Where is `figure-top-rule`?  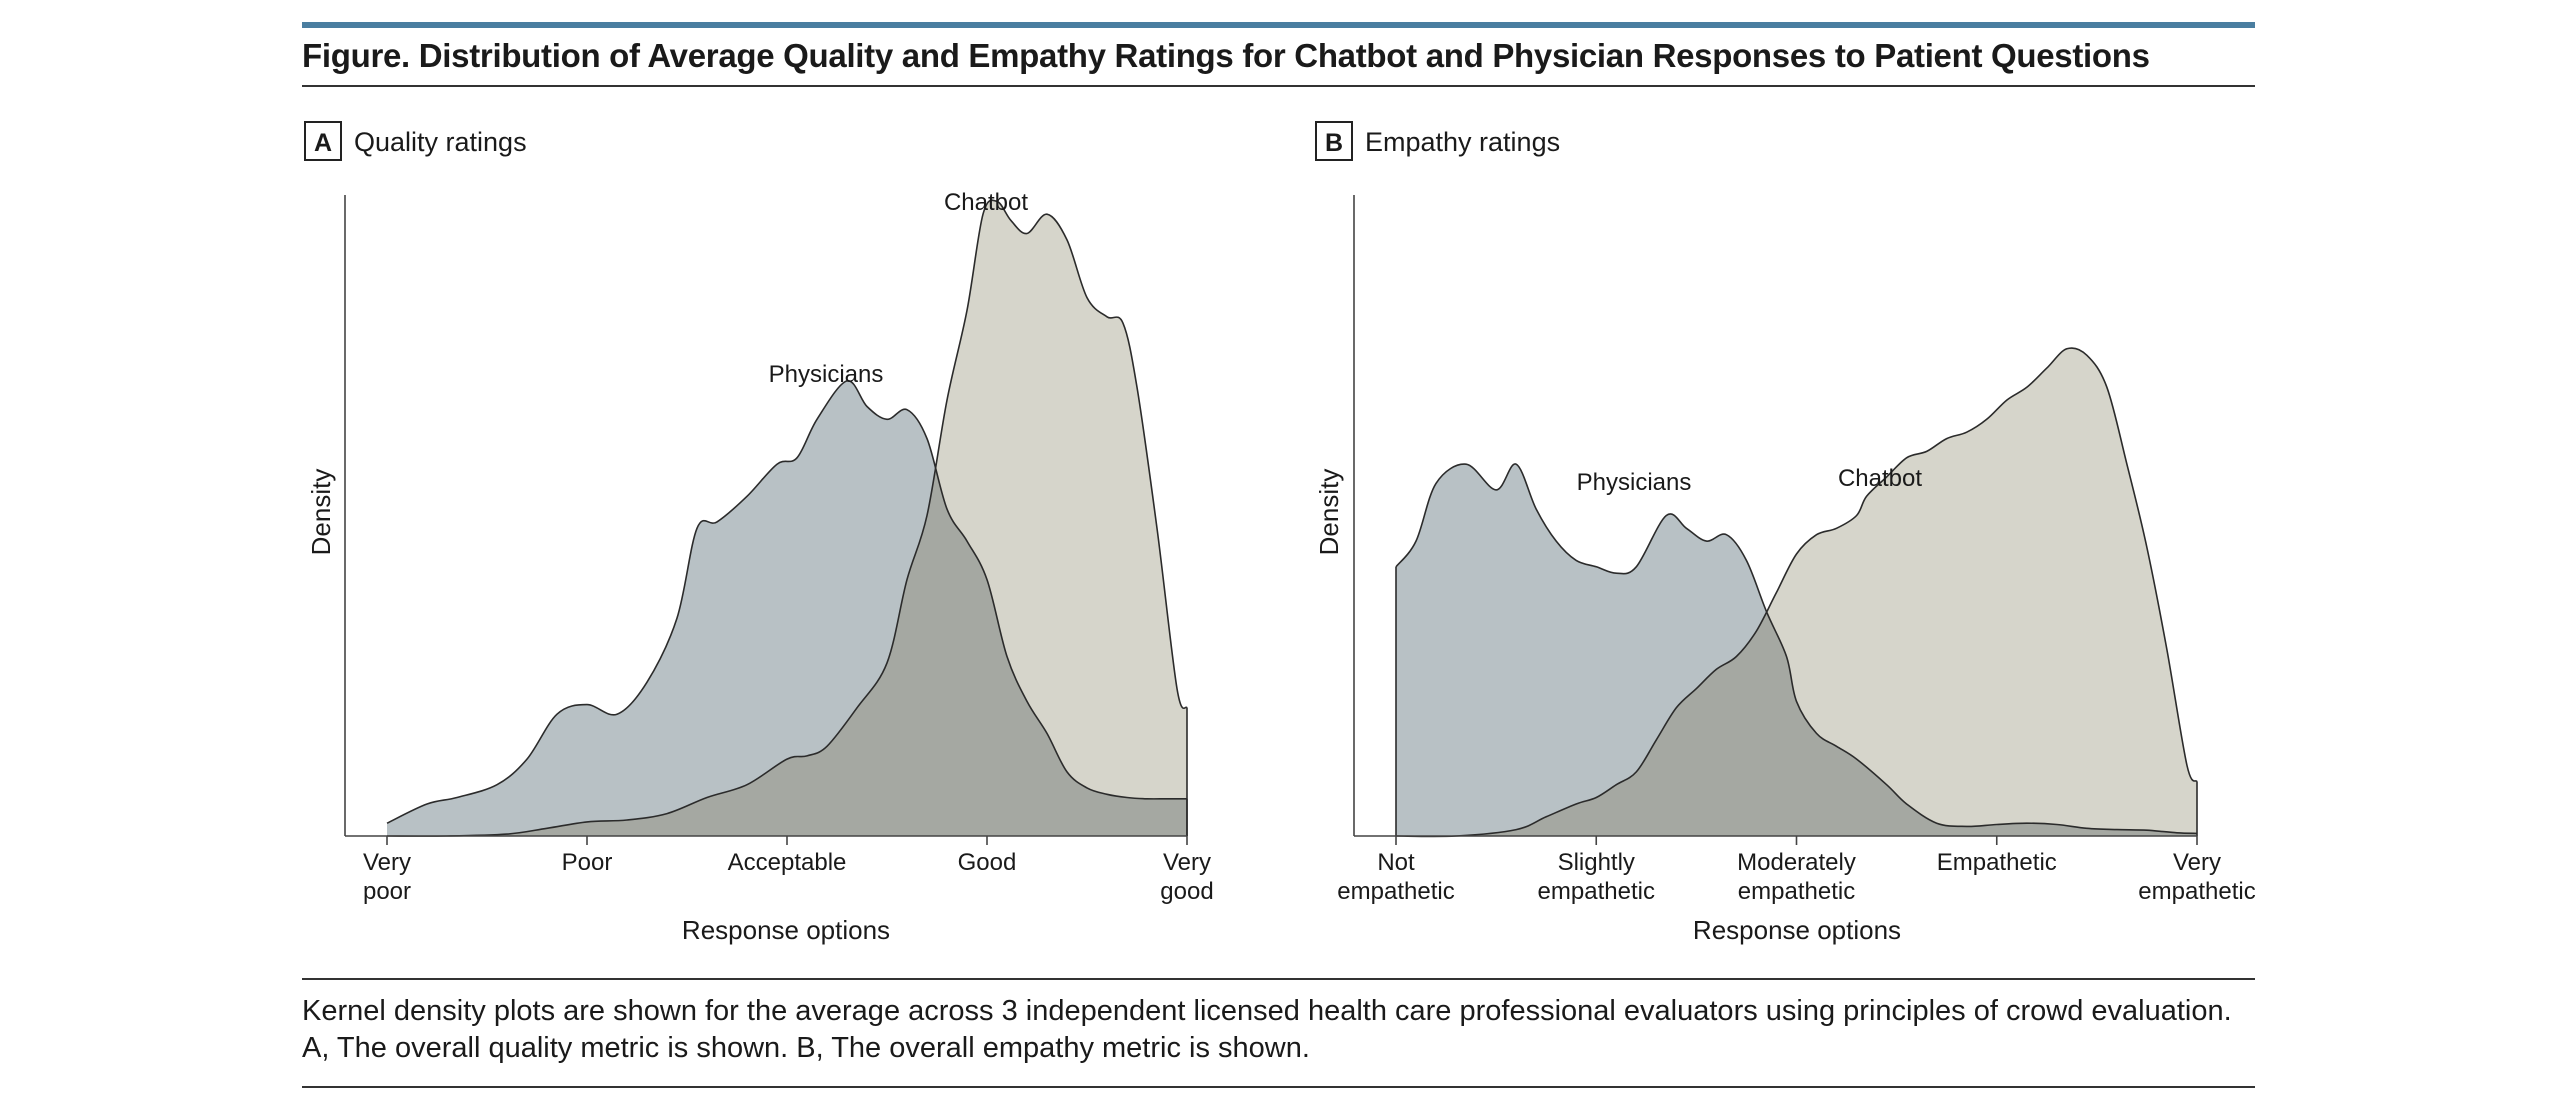 figure-top-rule is located at coordinates (1278, 25).